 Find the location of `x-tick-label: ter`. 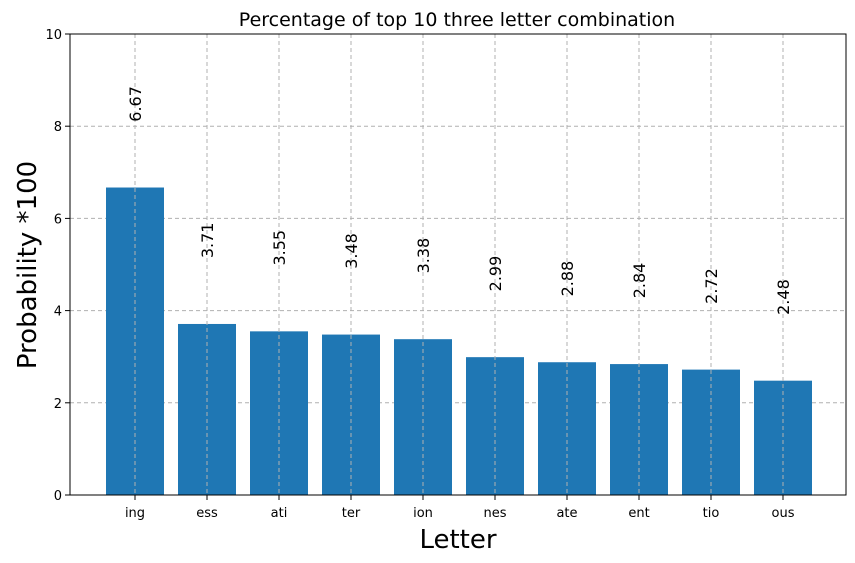

x-tick-label: ter is located at coordinates (351, 513).